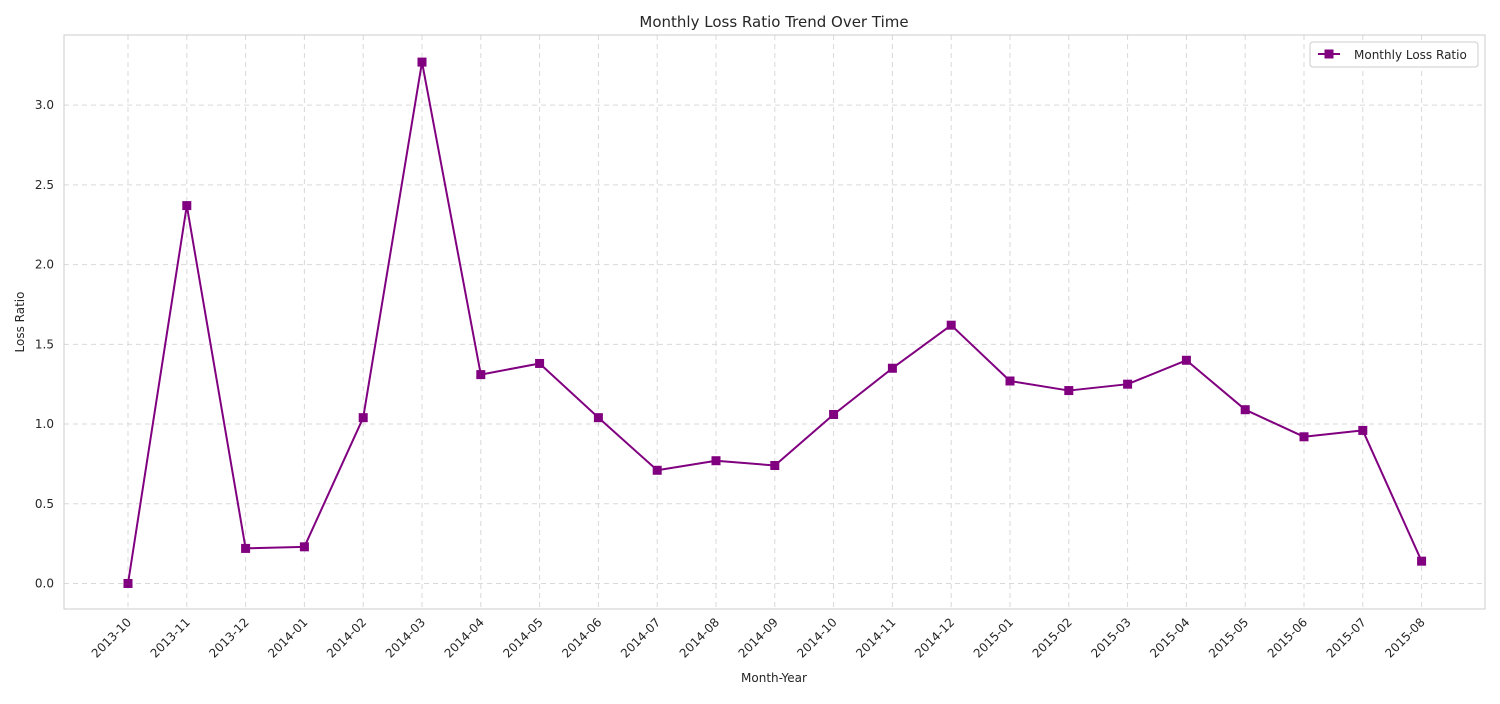  Describe the element at coordinates (1110, 637) in the screenshot. I see `x-tick-label: 2015-03` at that location.